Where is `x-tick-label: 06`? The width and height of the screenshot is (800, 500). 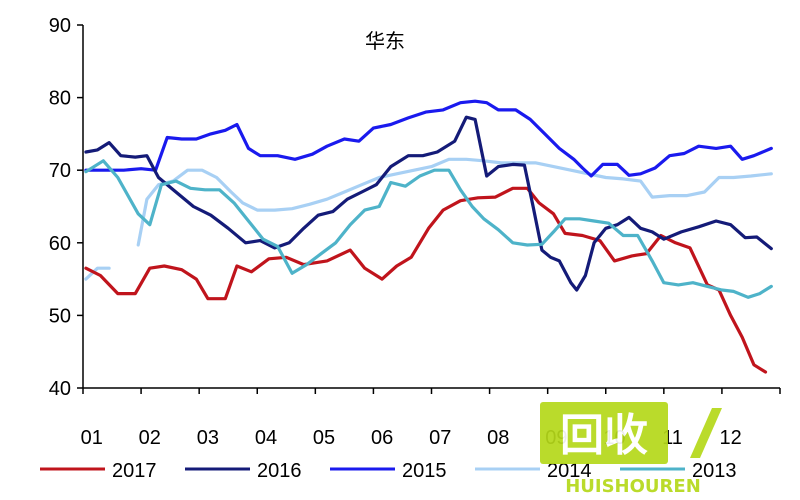 x-tick-label: 06 is located at coordinates (382, 438).